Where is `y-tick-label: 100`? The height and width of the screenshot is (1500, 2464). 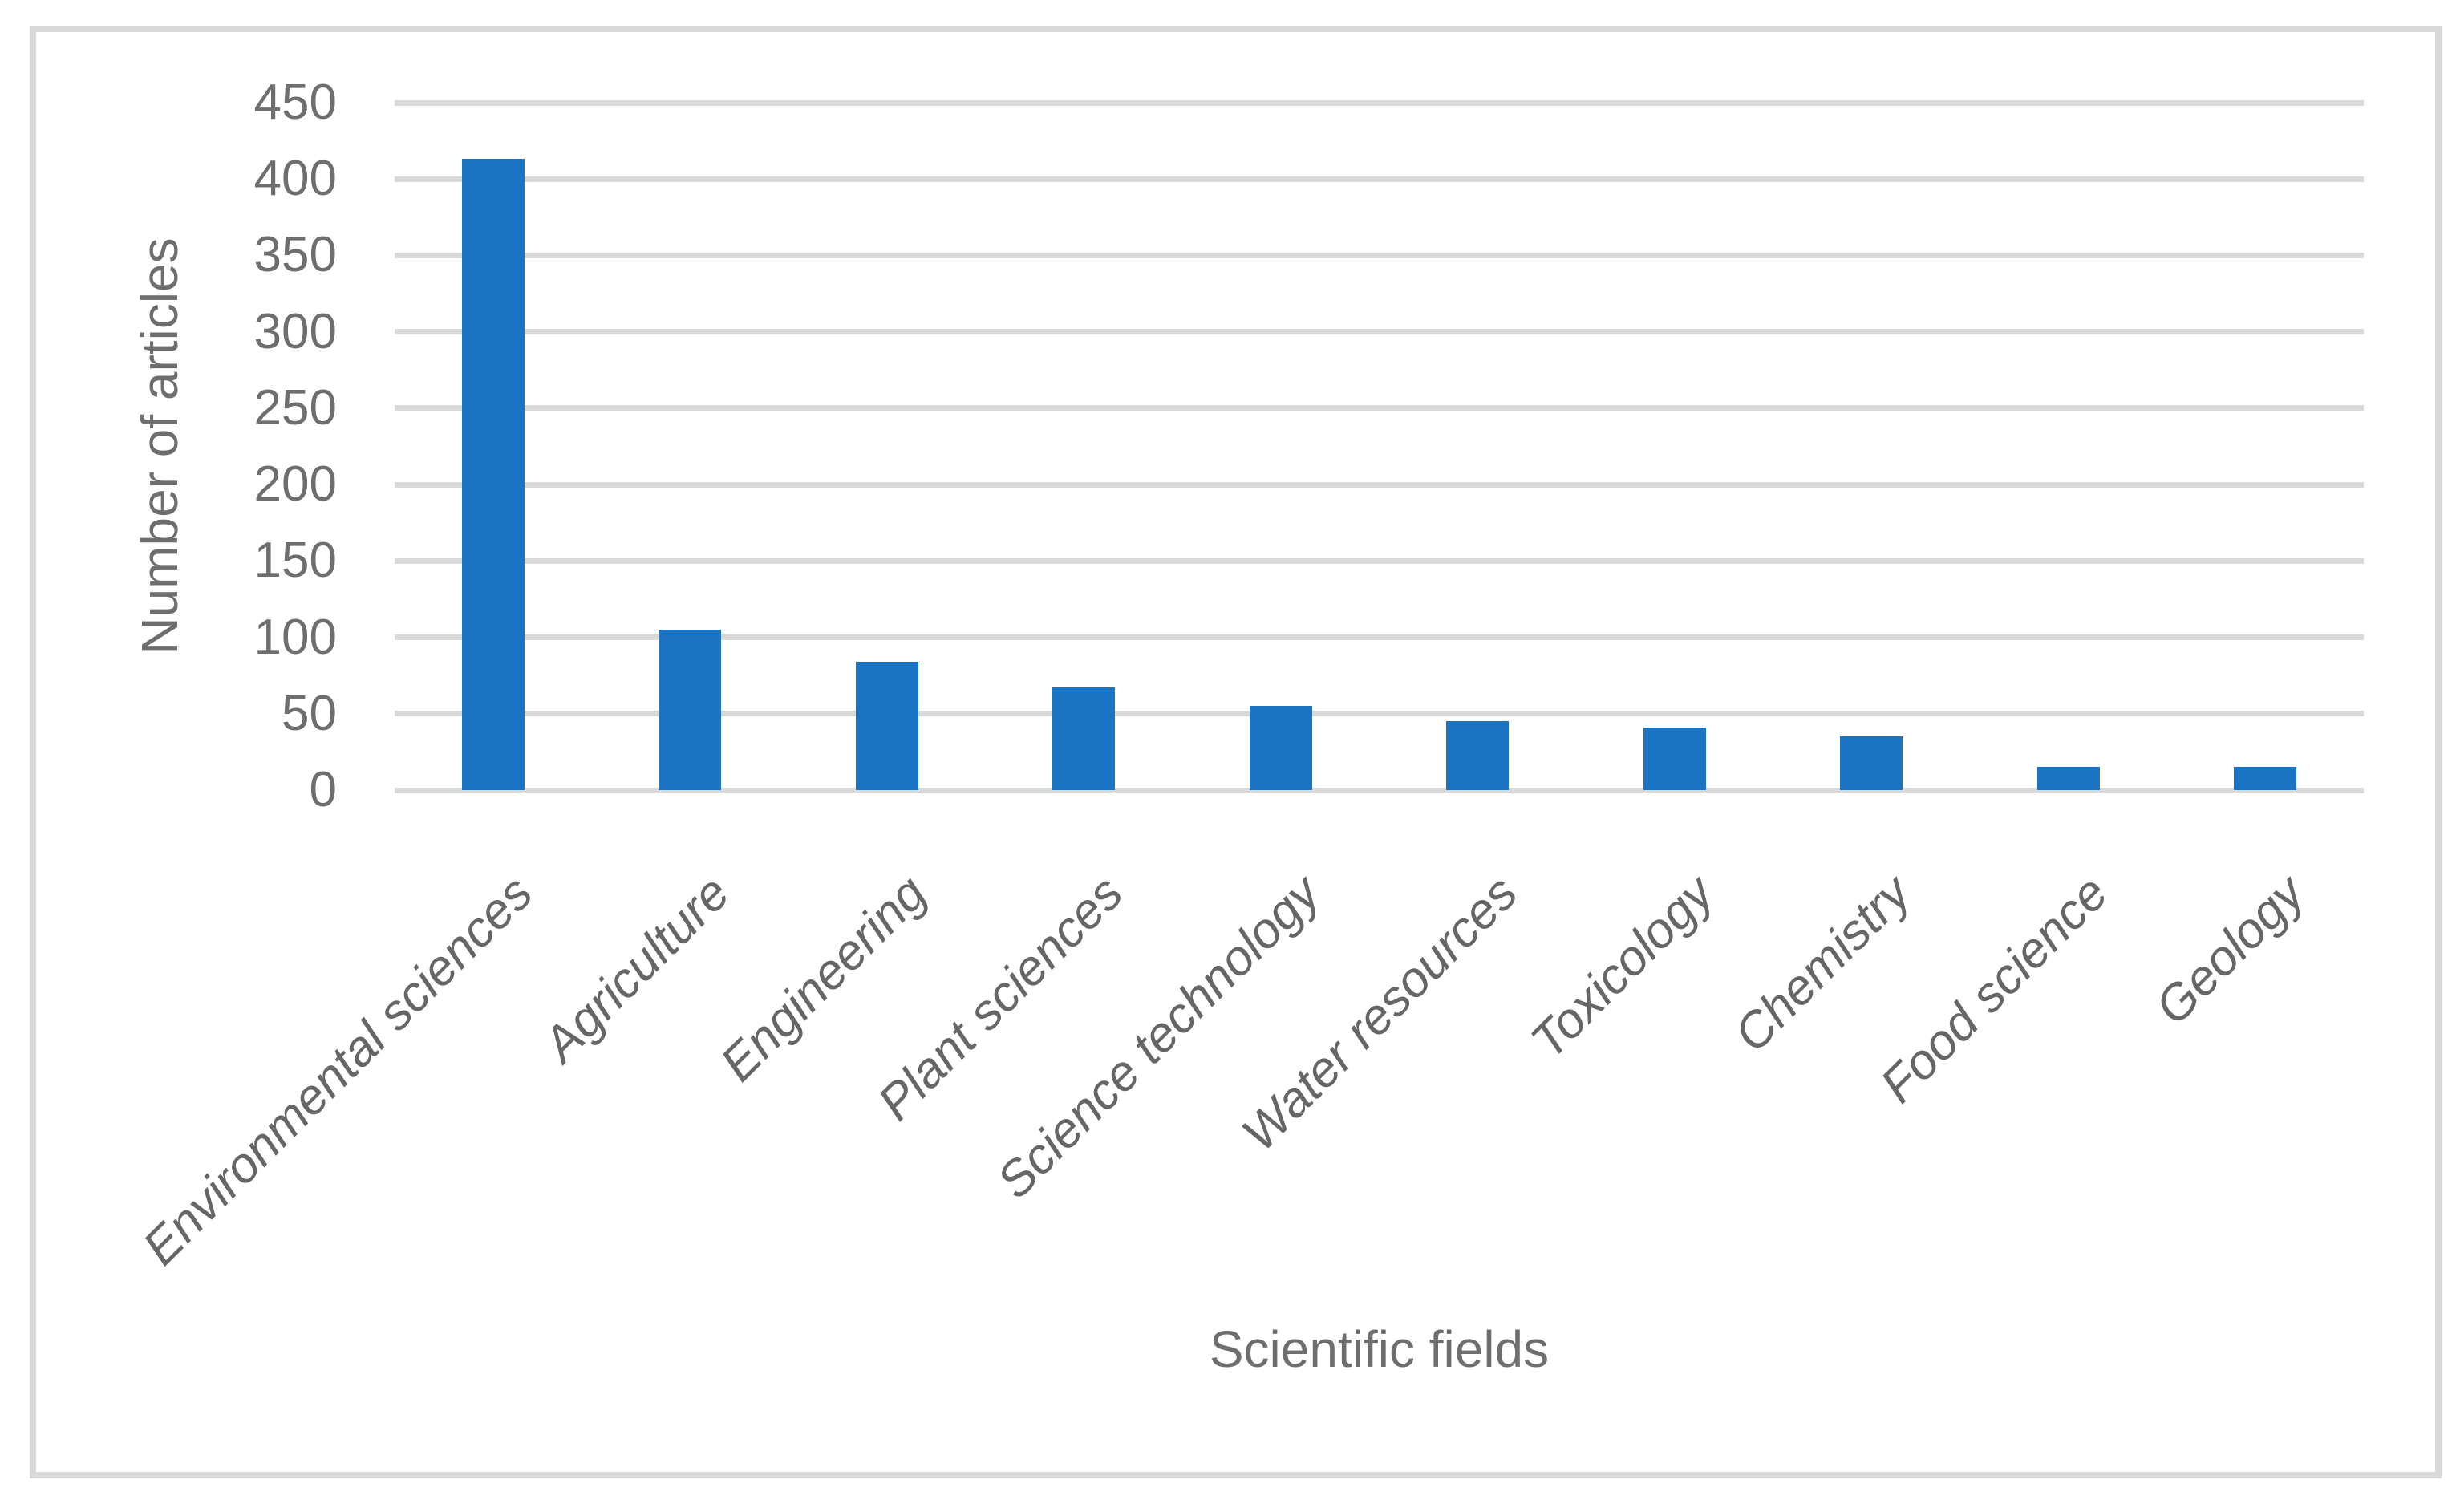 y-tick-label: 100 is located at coordinates (295, 637).